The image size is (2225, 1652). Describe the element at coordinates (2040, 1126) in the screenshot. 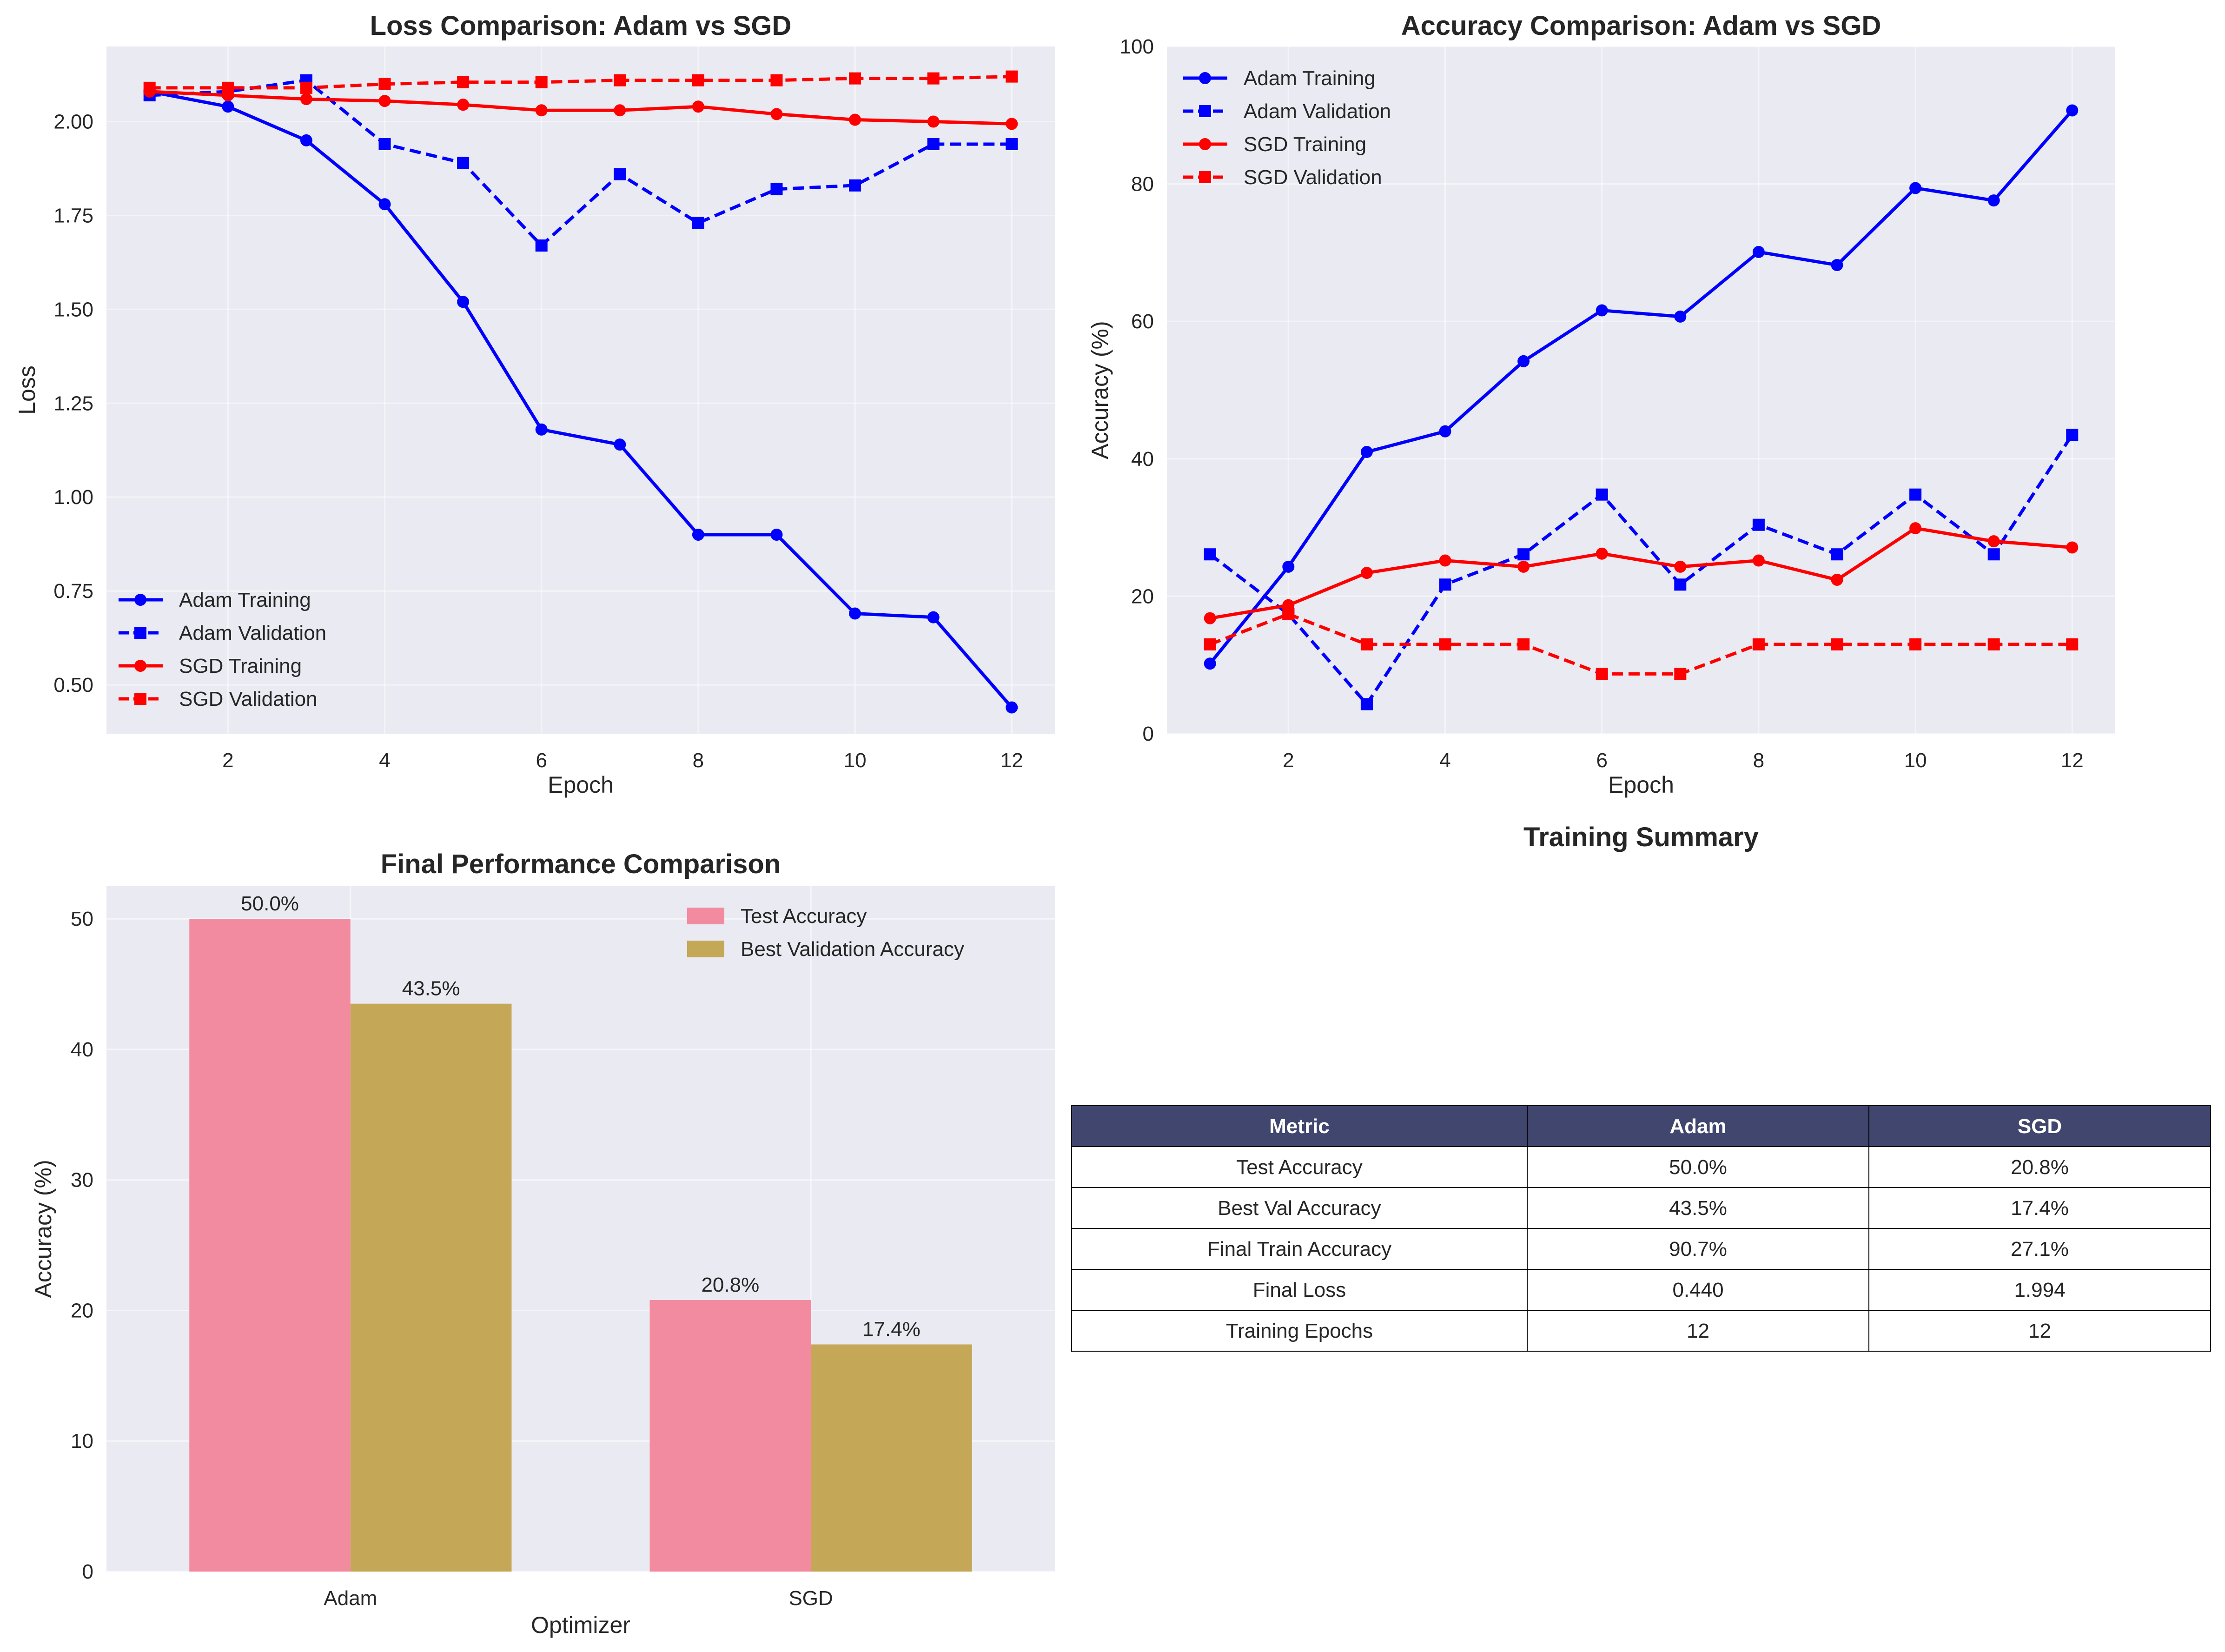

I see `table-header-label: SGD` at that location.